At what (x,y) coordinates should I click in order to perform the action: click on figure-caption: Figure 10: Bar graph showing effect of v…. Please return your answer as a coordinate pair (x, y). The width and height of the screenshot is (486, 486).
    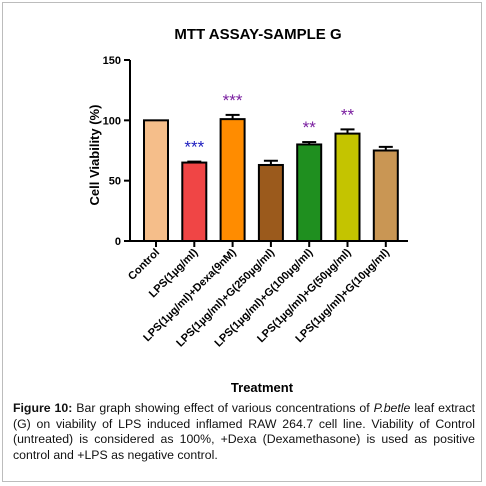
    Looking at the image, I should click on (244, 432).